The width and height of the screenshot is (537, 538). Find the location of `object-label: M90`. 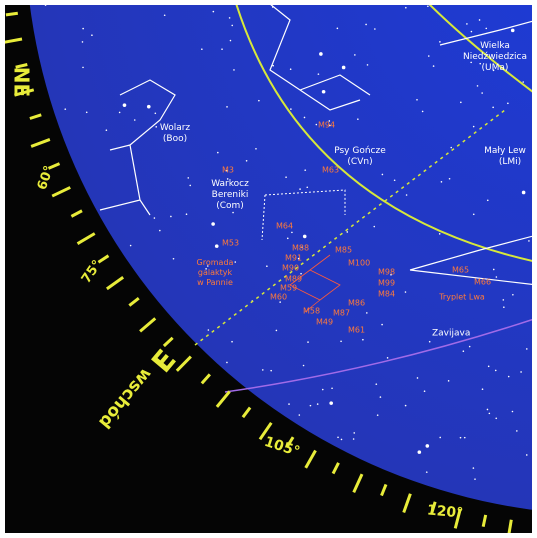

object-label: M90 is located at coordinates (290, 268).